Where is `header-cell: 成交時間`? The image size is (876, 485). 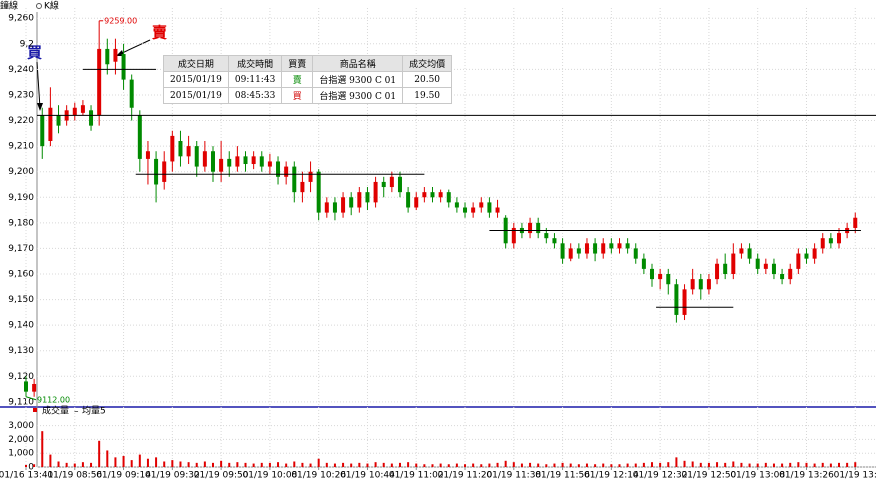
header-cell: 成交時間 is located at coordinates (255, 63).